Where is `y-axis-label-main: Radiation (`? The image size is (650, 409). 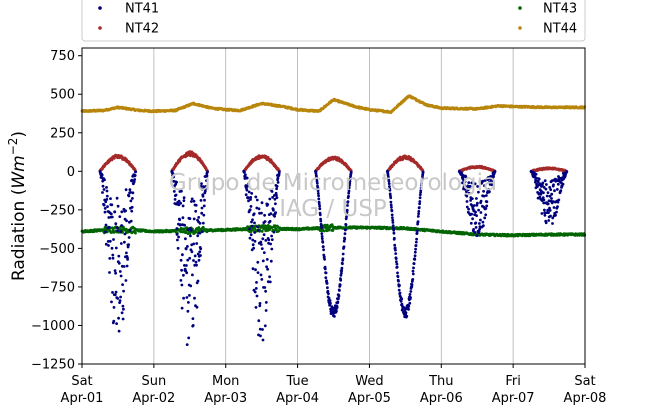
y-axis-label-main: Radiation ( is located at coordinates (19, 235).